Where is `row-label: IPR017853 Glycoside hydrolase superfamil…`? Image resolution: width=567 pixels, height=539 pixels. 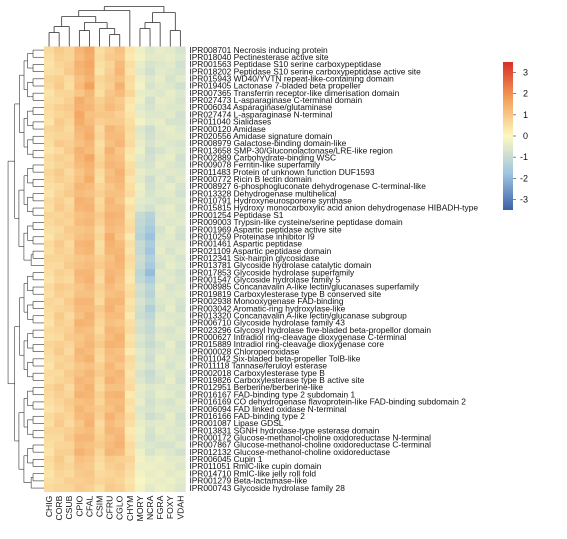
row-label: IPR017853 Glycoside hydrolase superfamil… is located at coordinates (272, 272).